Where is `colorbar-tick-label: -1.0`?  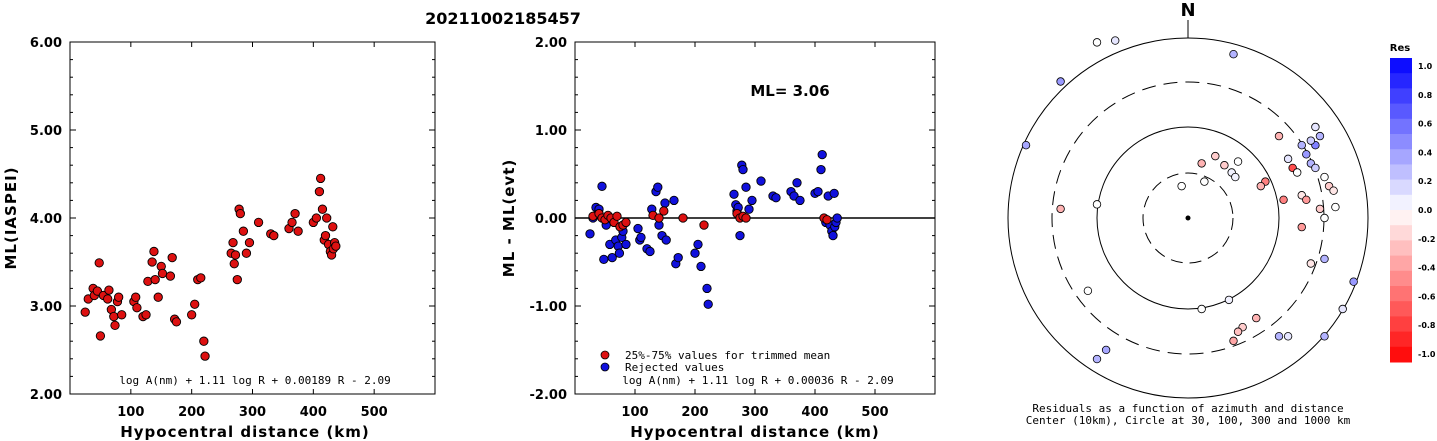 colorbar-tick-label: -1.0 is located at coordinates (1427, 354).